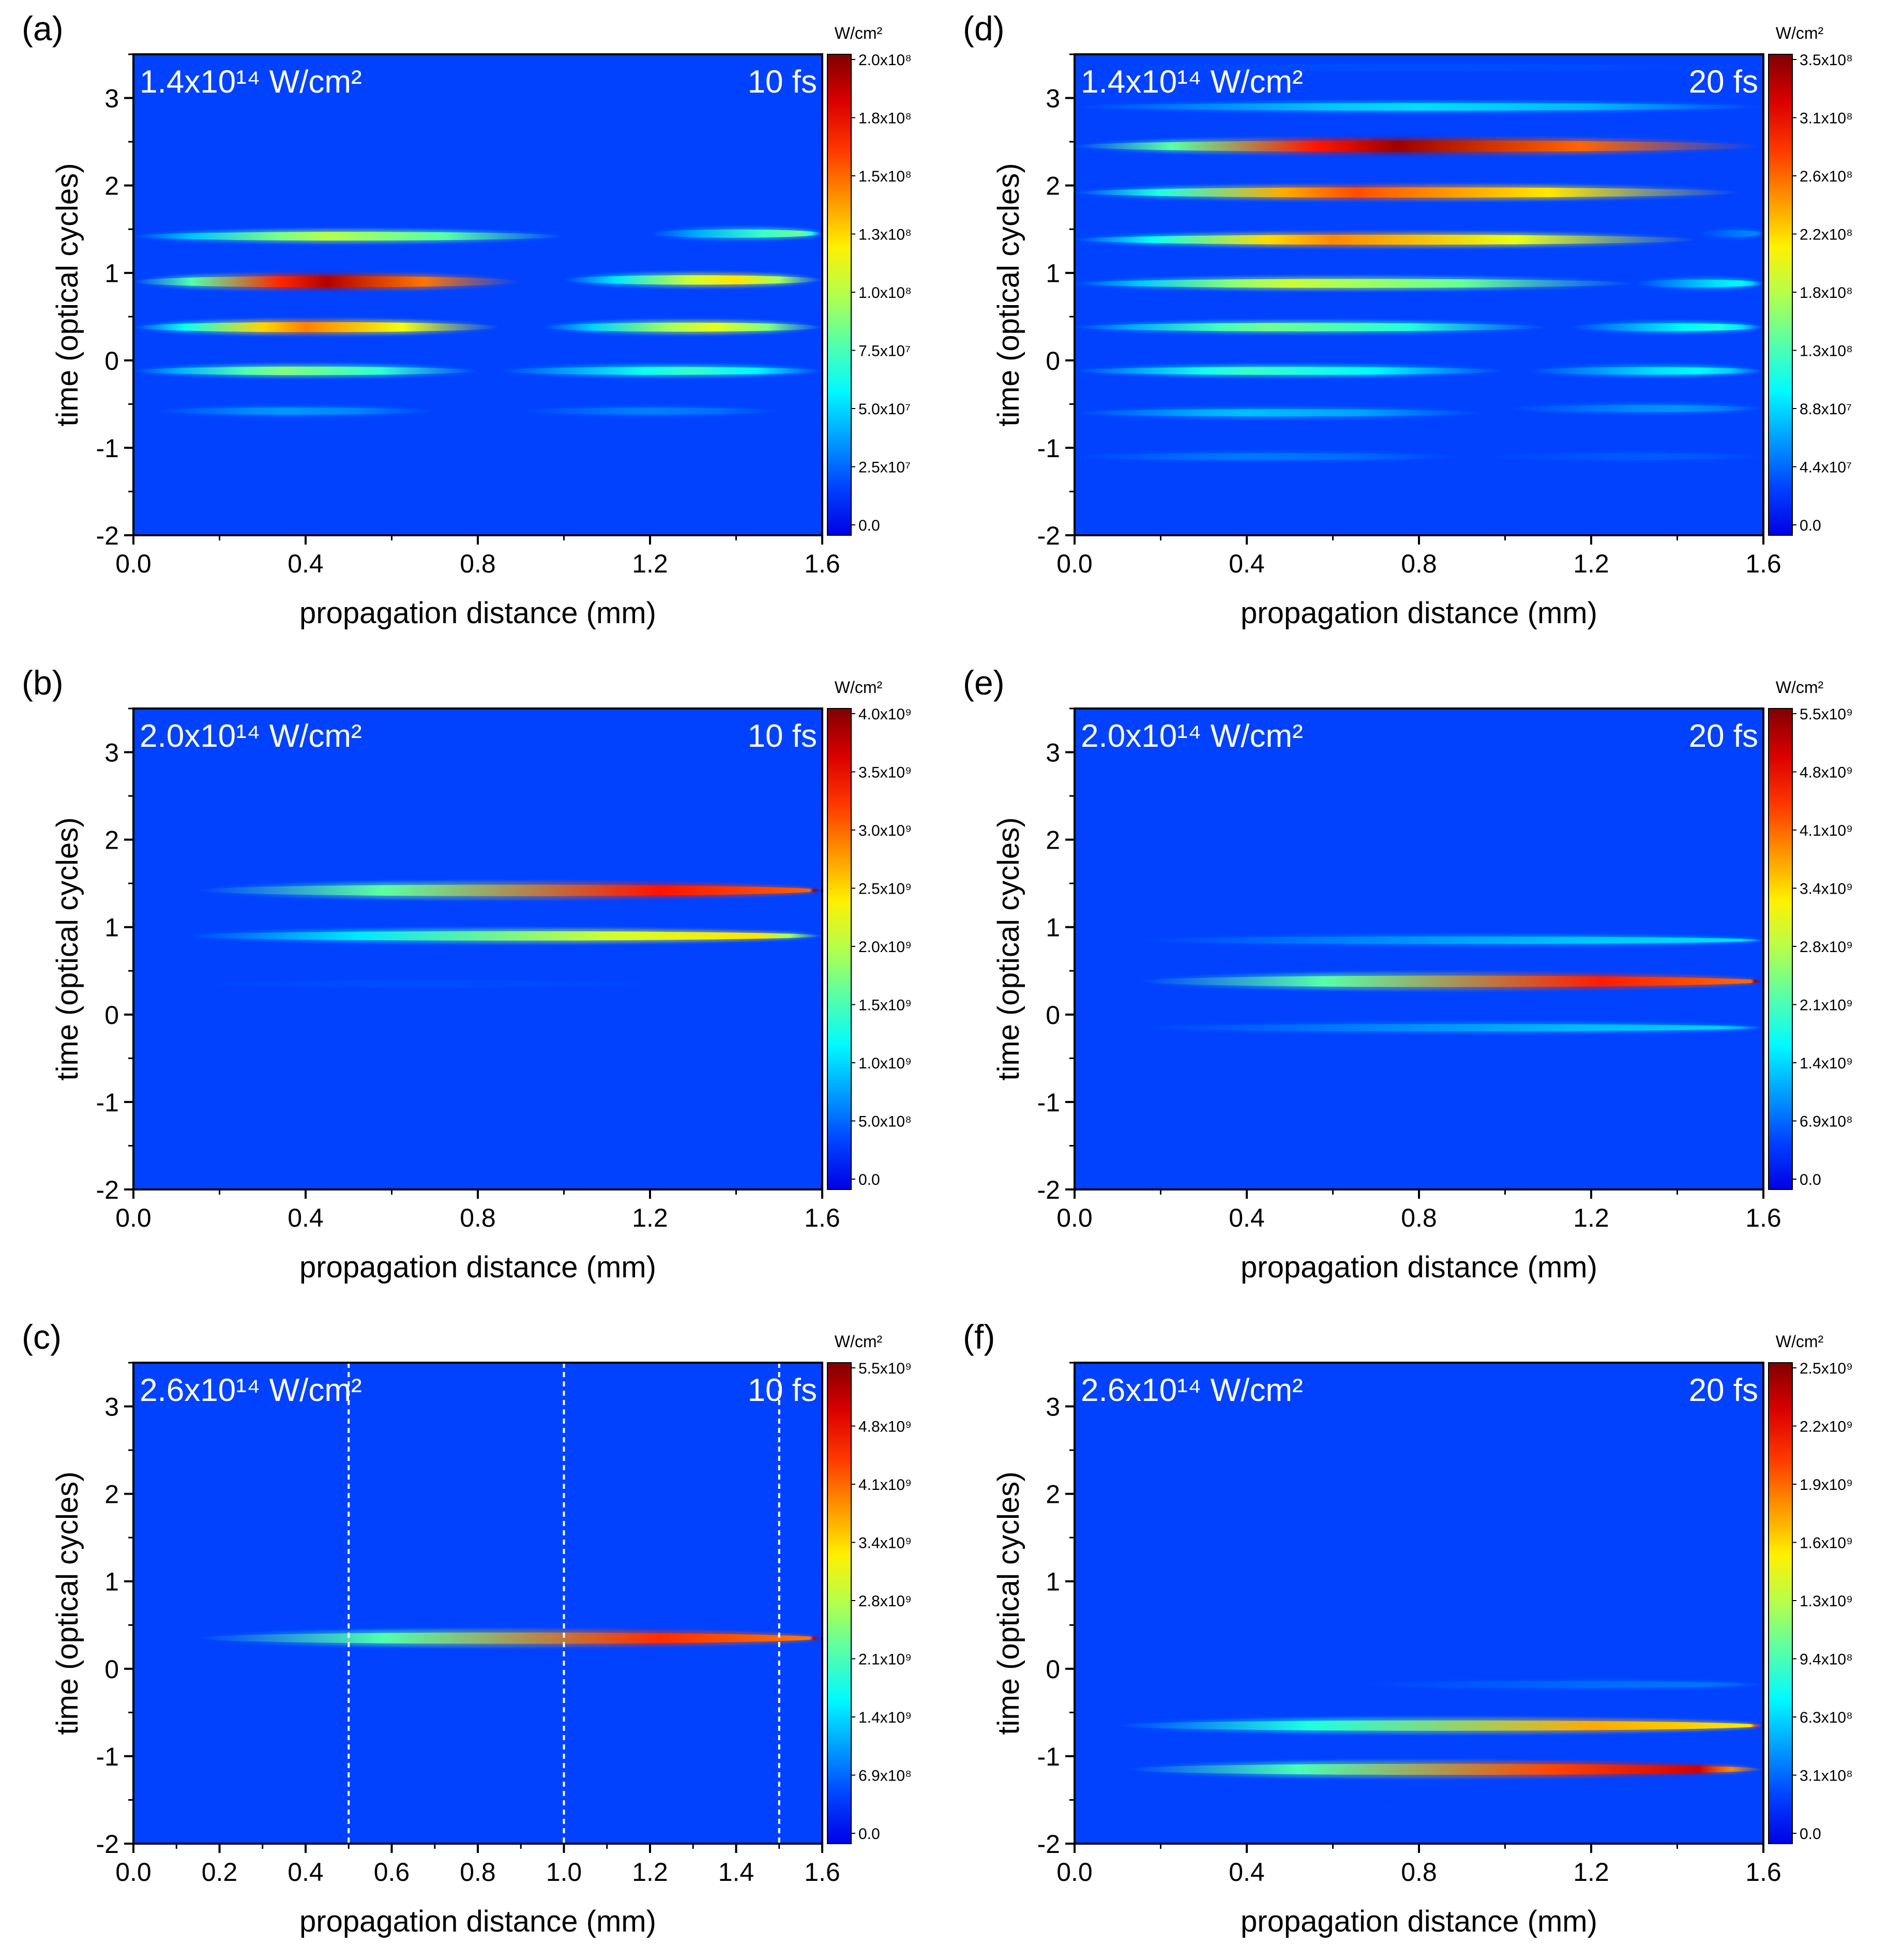 This screenshot has width=1888, height=1960. What do you see at coordinates (885, 889) in the screenshot?
I see `colorbar-tick-label: 2.5x10⁹` at bounding box center [885, 889].